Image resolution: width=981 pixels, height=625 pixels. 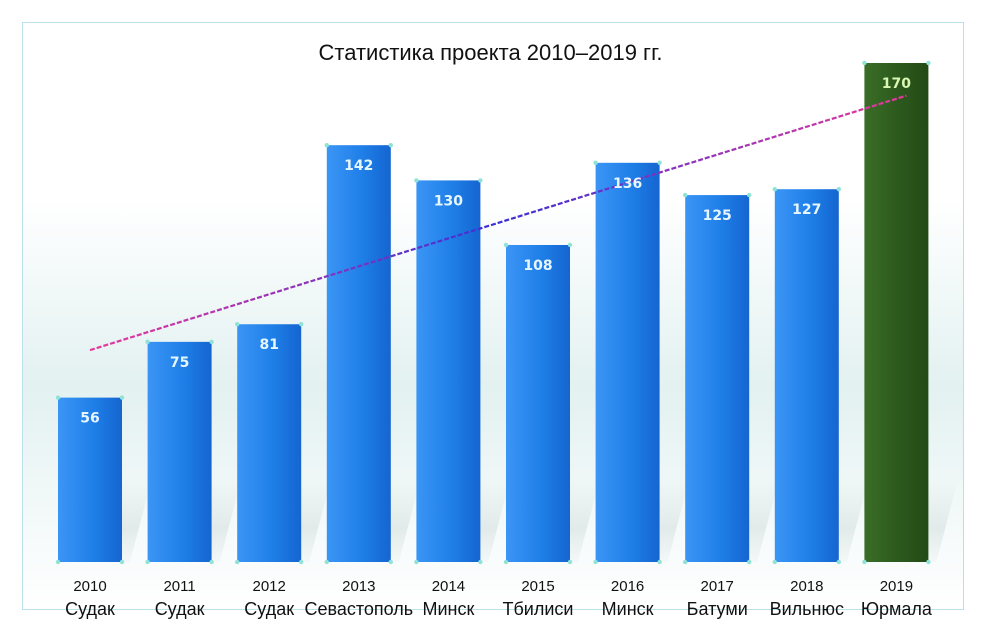 I want to click on data-label: 127, so click(x=806, y=210).